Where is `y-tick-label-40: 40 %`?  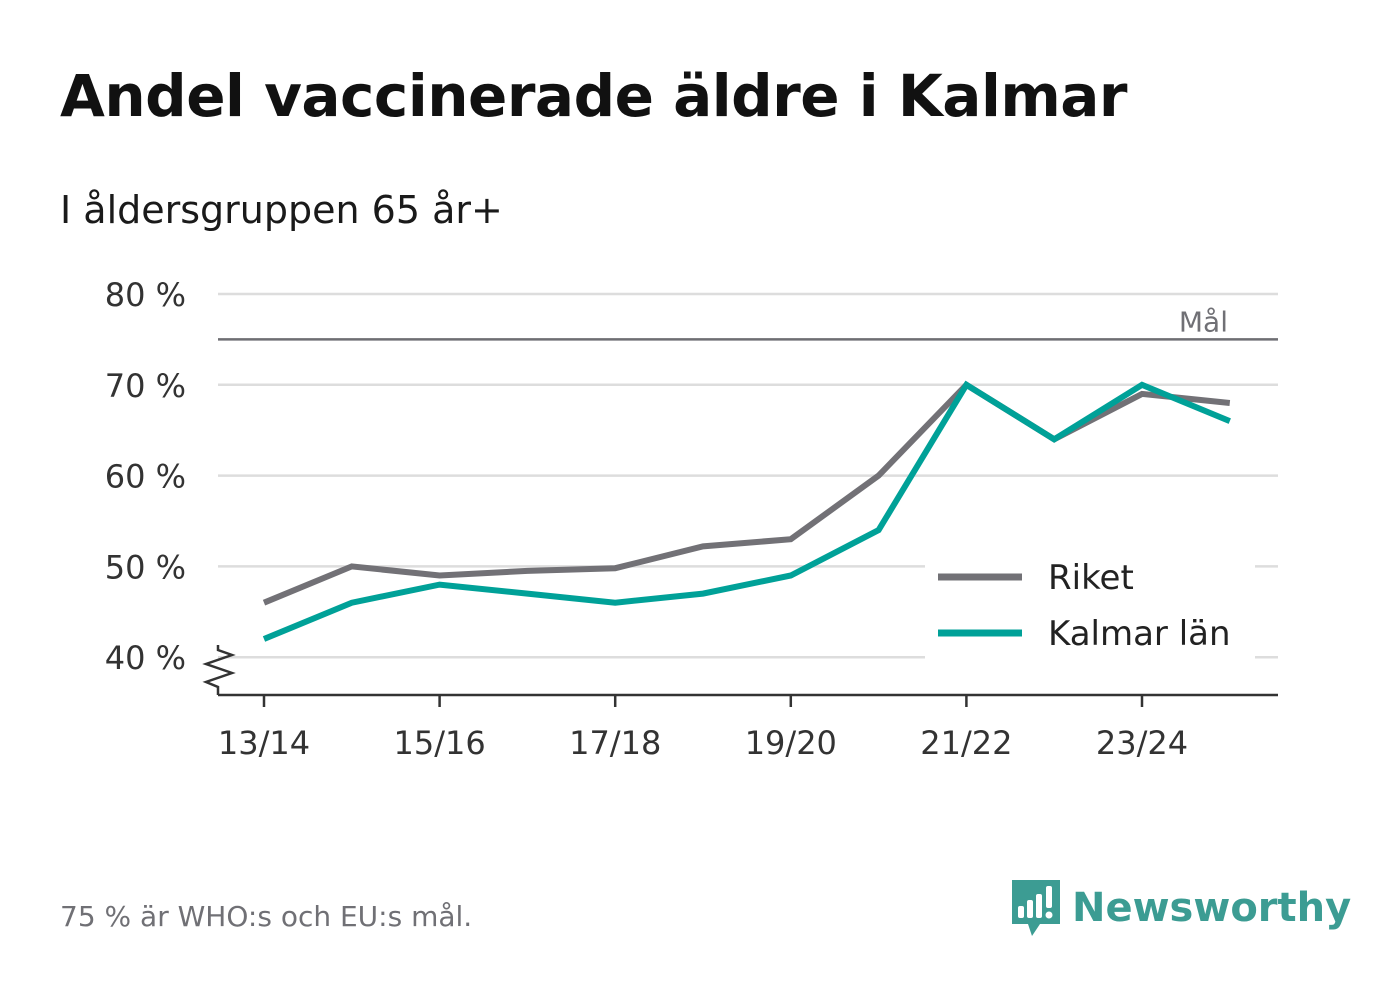 y-tick-label-40: 40 % is located at coordinates (145, 658).